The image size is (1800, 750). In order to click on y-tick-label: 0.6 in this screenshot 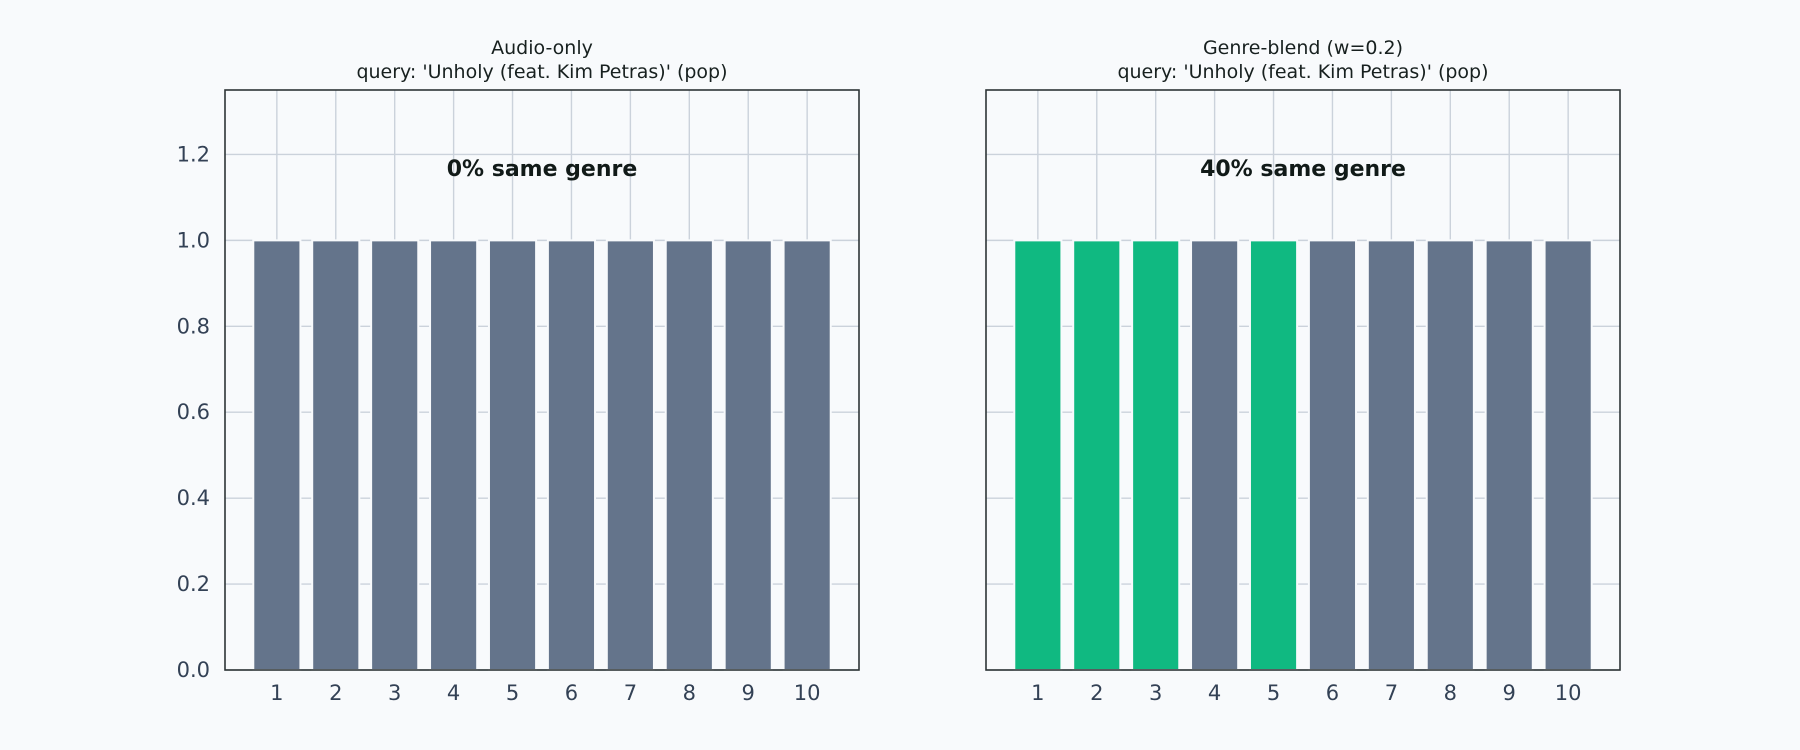, I will do `click(193, 412)`.